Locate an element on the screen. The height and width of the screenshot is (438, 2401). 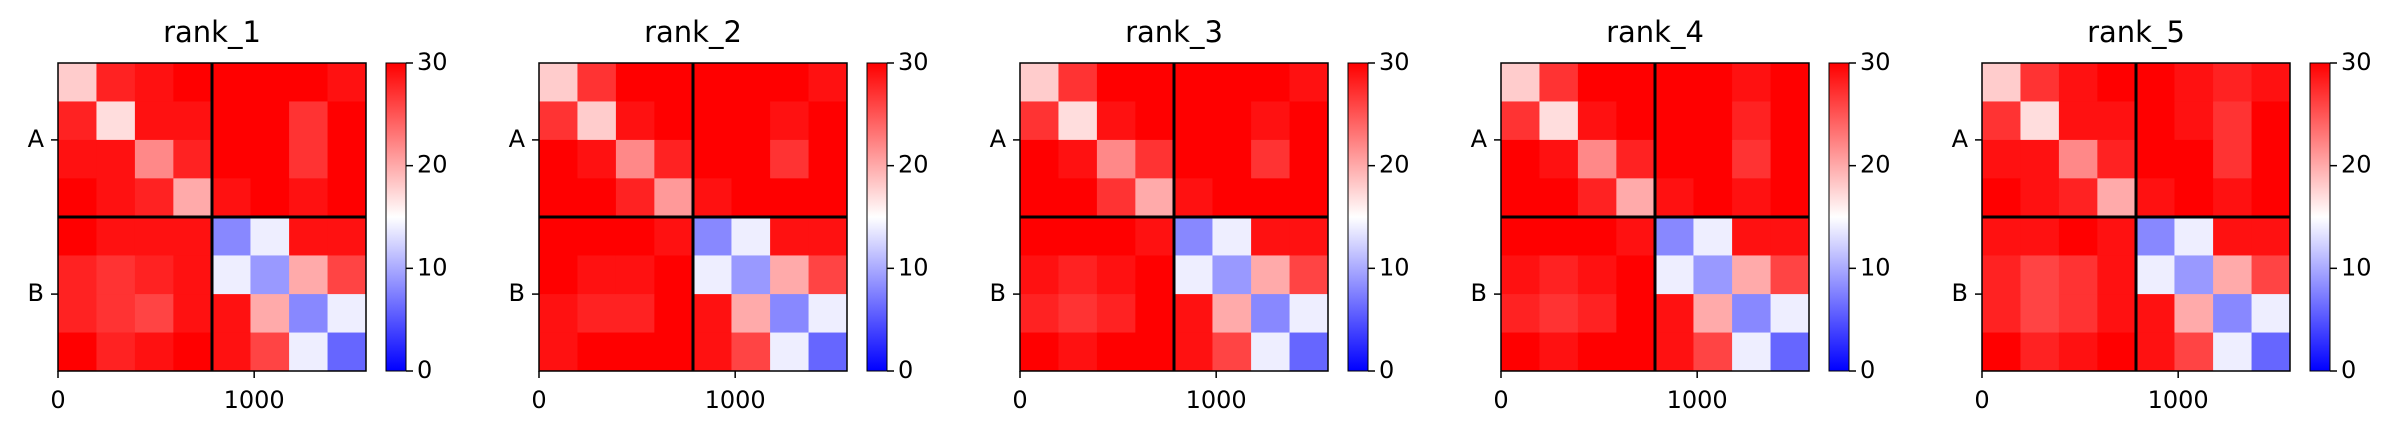
y-tick-label: B is located at coordinates (517, 293).